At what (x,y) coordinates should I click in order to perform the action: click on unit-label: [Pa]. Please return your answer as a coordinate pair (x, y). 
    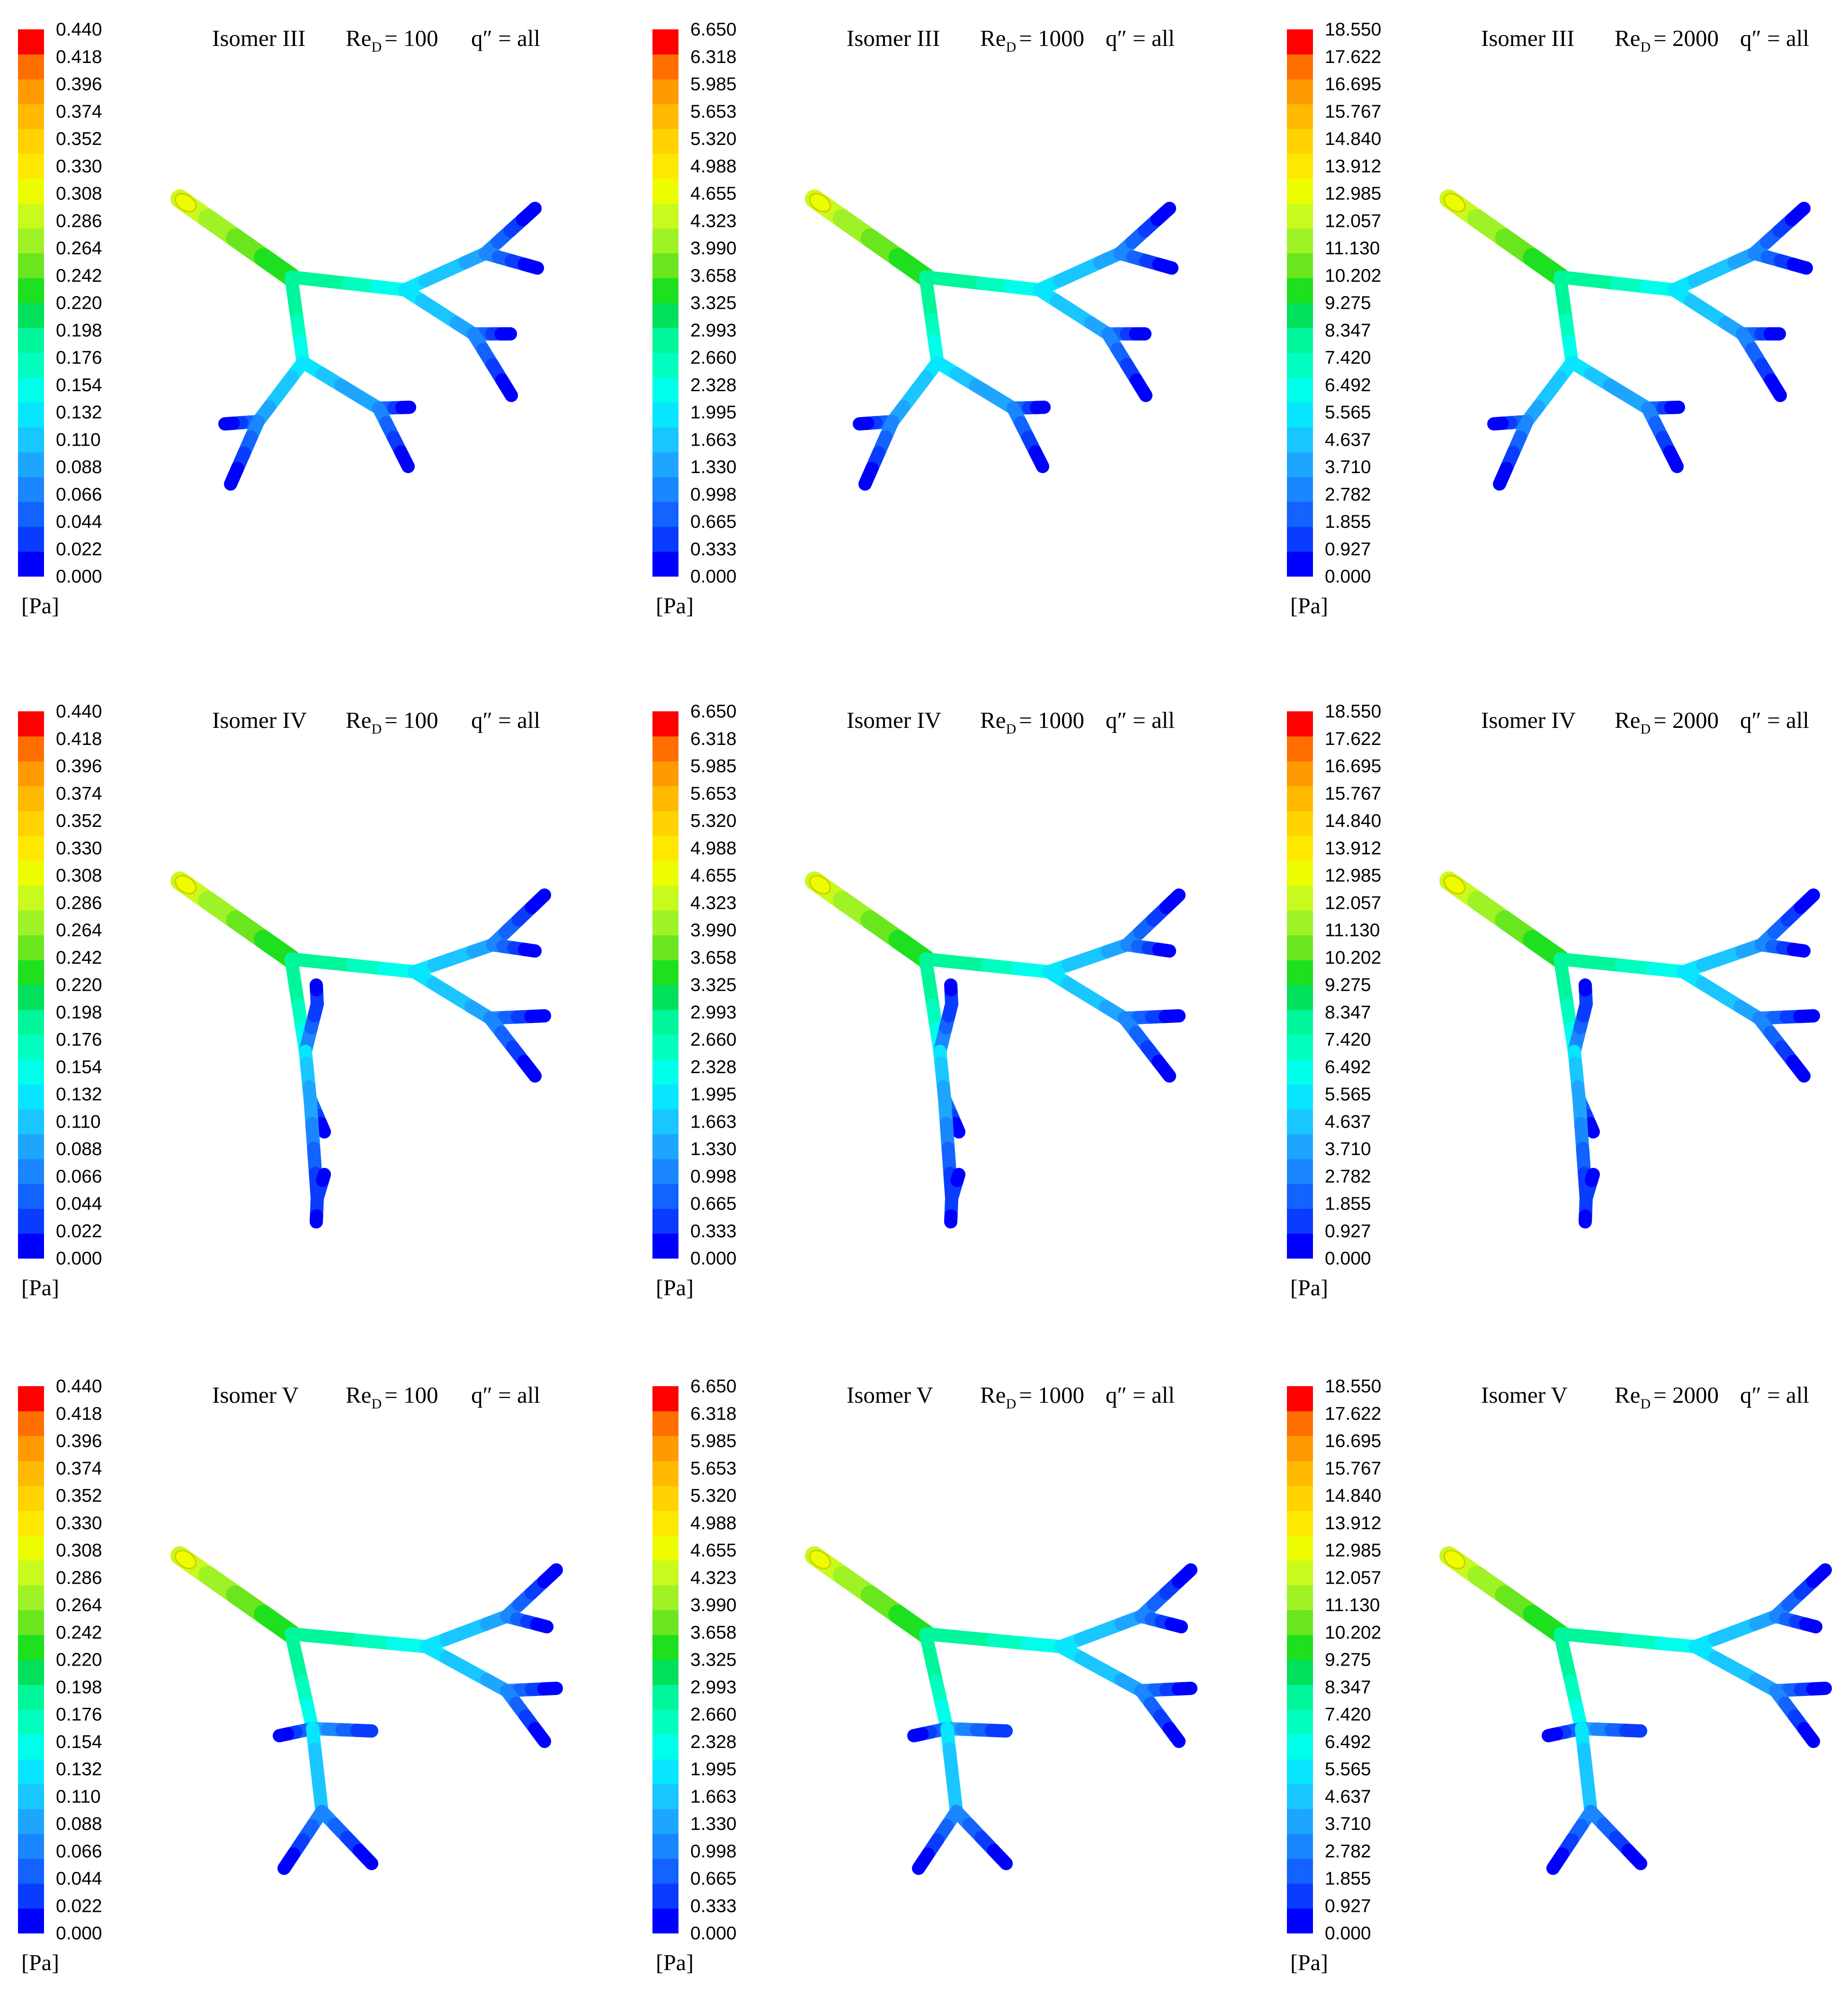
    Looking at the image, I should click on (1309, 1962).